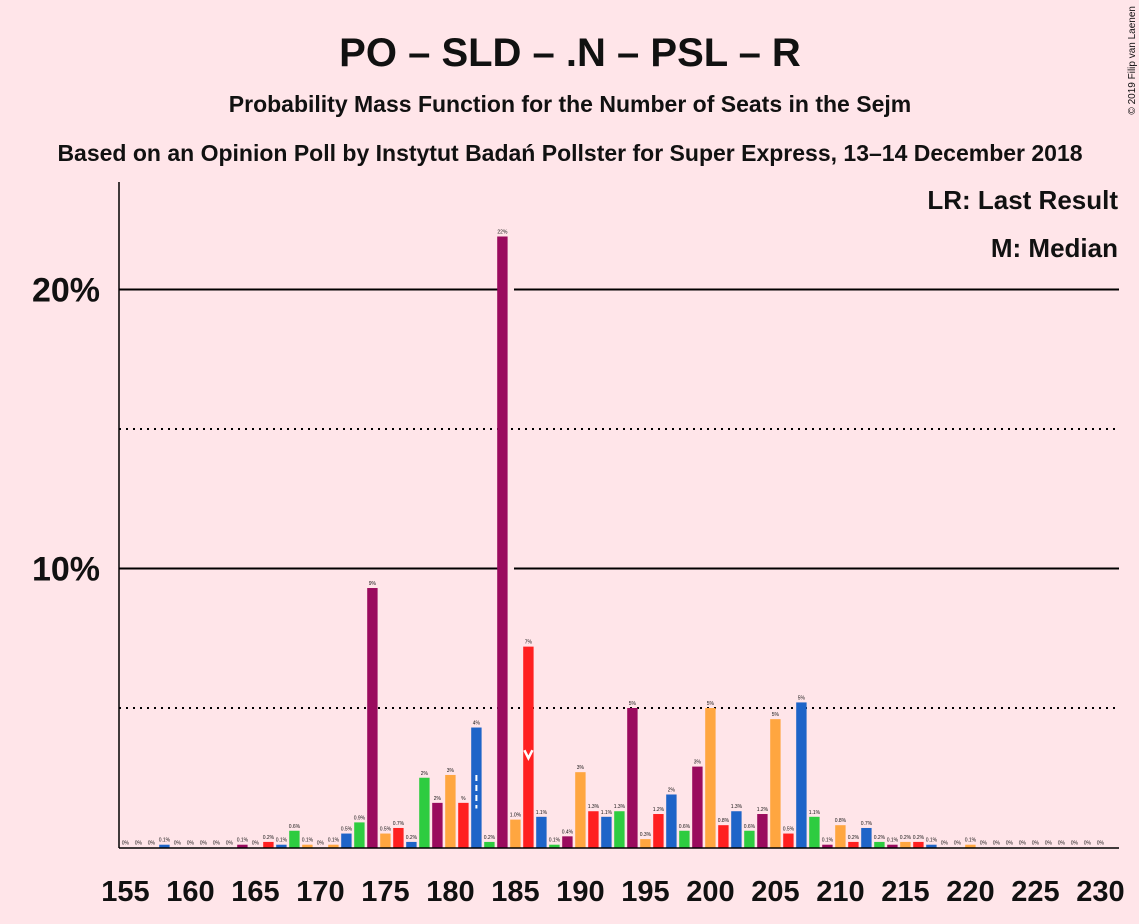 The height and width of the screenshot is (924, 1139). Describe the element at coordinates (620, 807) in the screenshot. I see `data-label-193: 1.3%` at that location.